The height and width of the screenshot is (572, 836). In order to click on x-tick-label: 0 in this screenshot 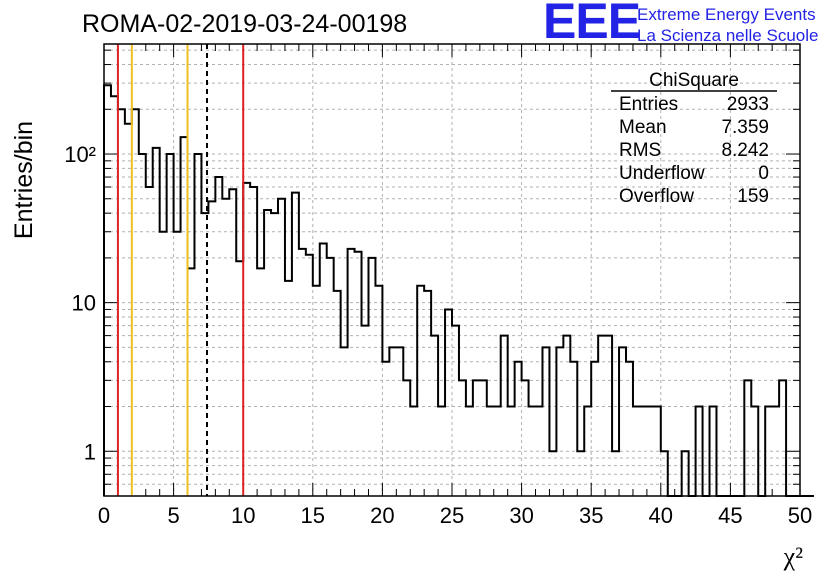, I will do `click(104, 515)`.